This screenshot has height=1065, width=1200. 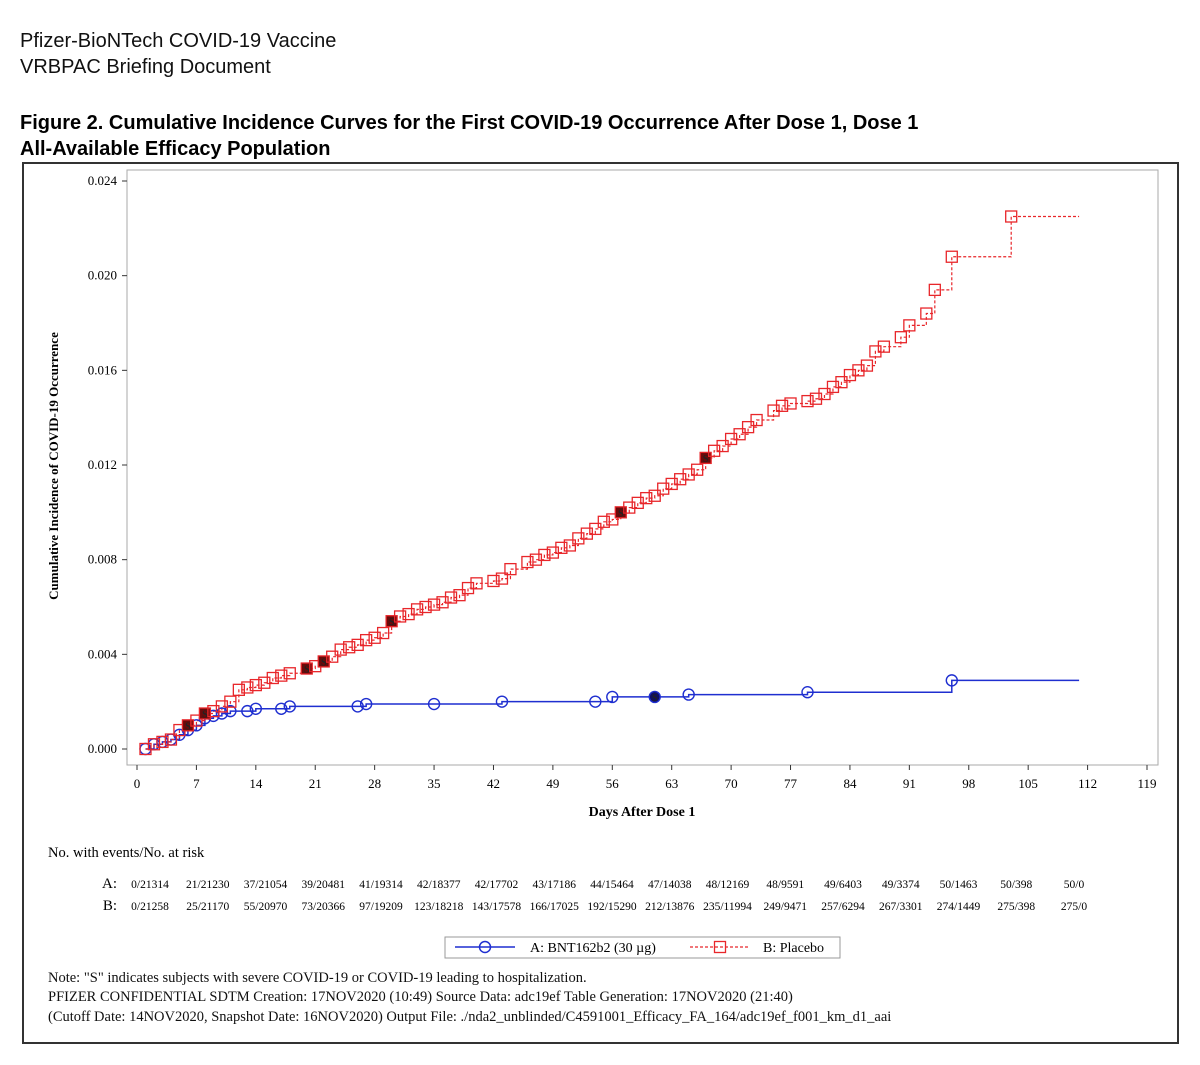 I want to click on at-risk-cell: 55/20970, so click(x=266, y=907).